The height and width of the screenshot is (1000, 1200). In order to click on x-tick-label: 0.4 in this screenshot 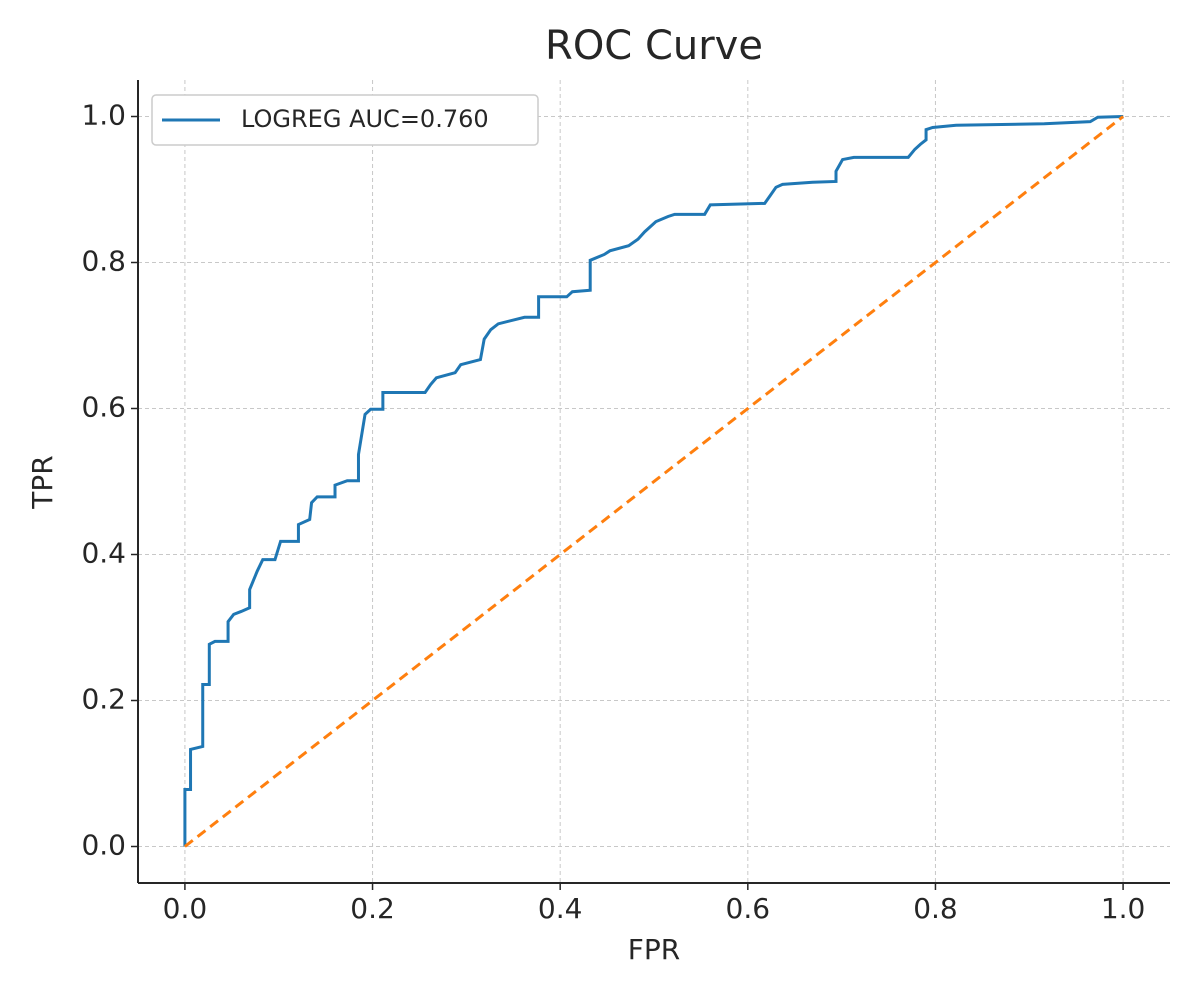, I will do `click(560, 908)`.